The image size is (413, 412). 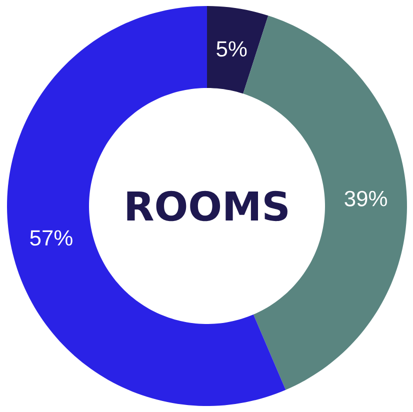 I want to click on text: ROOMS, so click(x=207, y=206).